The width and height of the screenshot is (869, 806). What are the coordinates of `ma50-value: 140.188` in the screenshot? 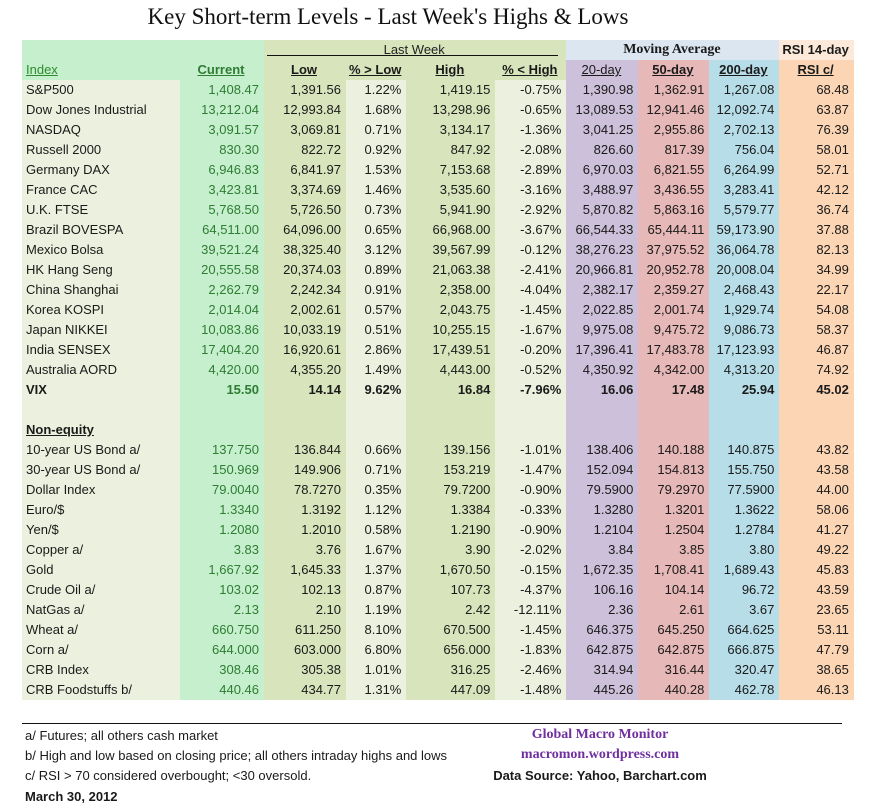 It's located at (674, 450).